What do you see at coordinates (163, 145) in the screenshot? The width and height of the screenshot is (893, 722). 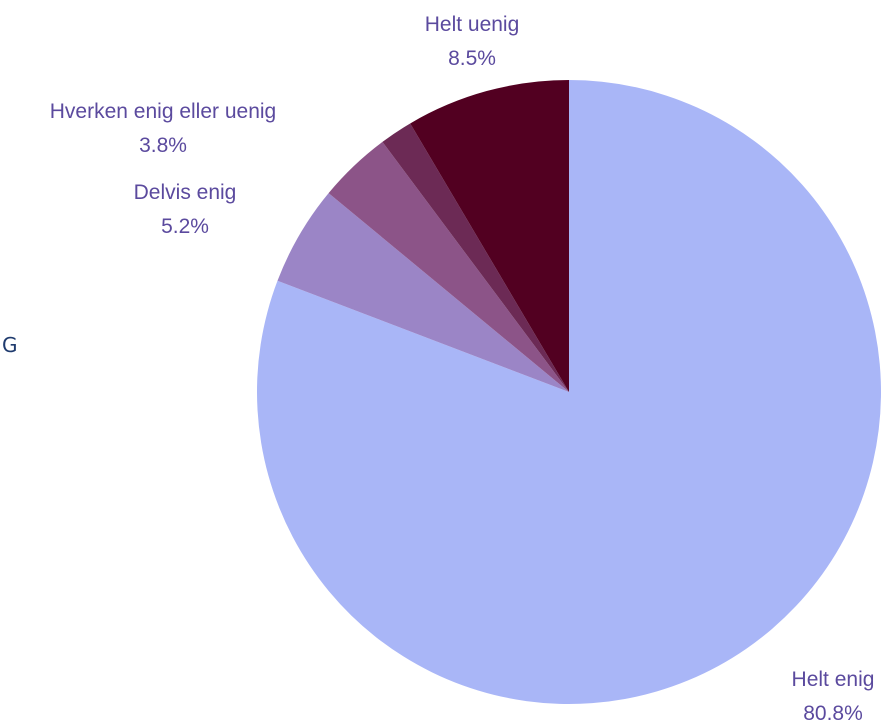 I see `slice-value-label: 3.8%` at bounding box center [163, 145].